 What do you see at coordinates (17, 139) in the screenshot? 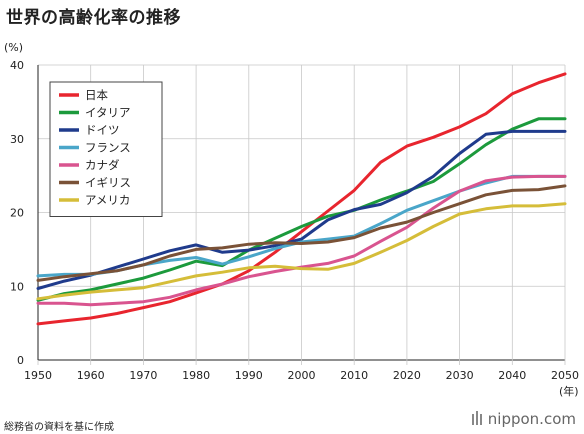
I see `y-tick-label: 30` at bounding box center [17, 139].